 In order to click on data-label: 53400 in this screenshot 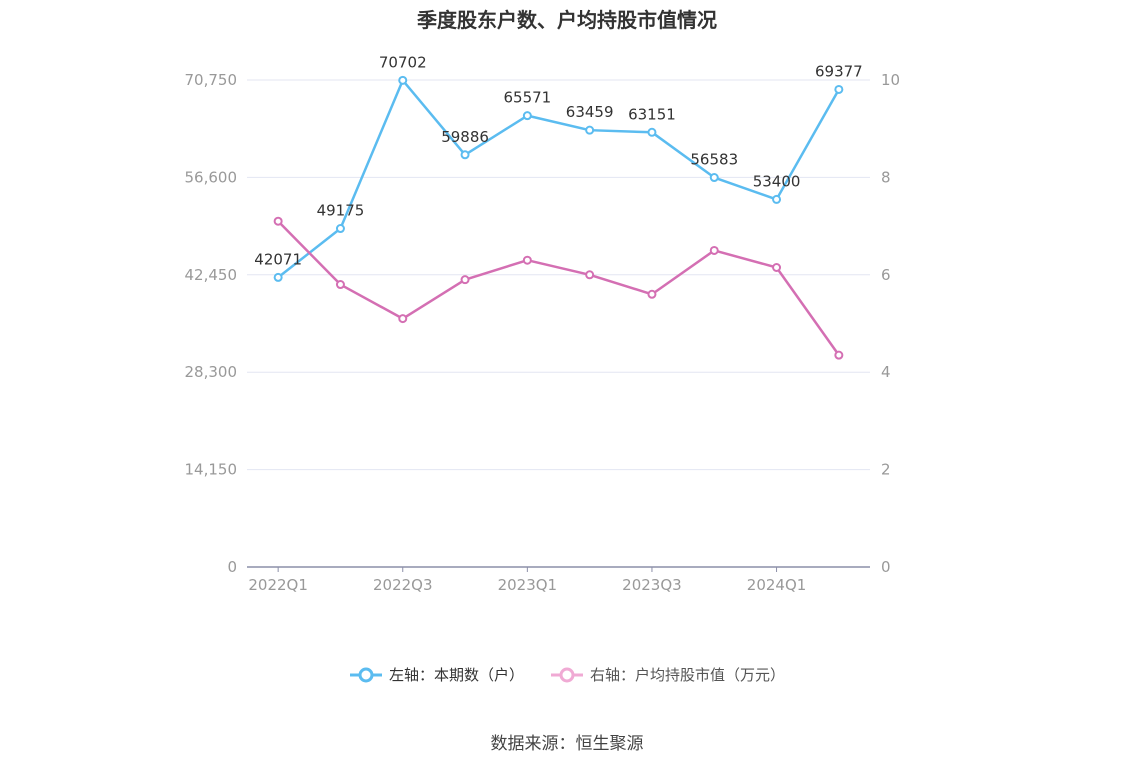, I will do `click(777, 181)`.